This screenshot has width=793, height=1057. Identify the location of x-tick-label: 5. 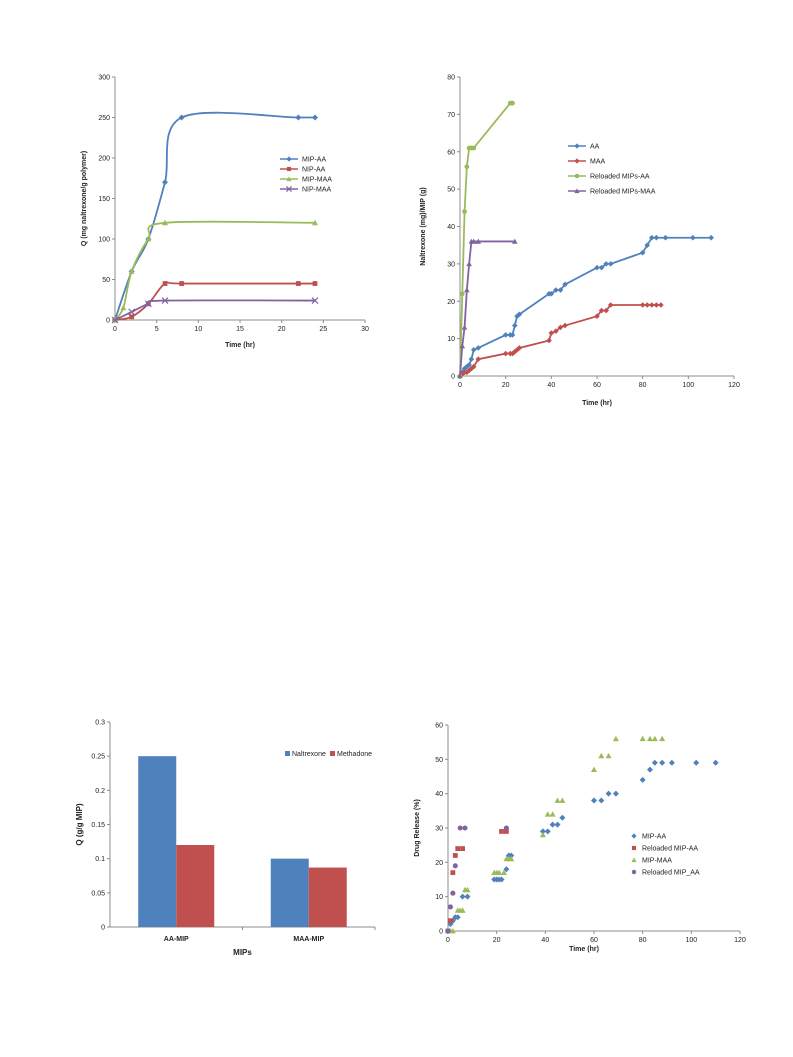
(157, 329).